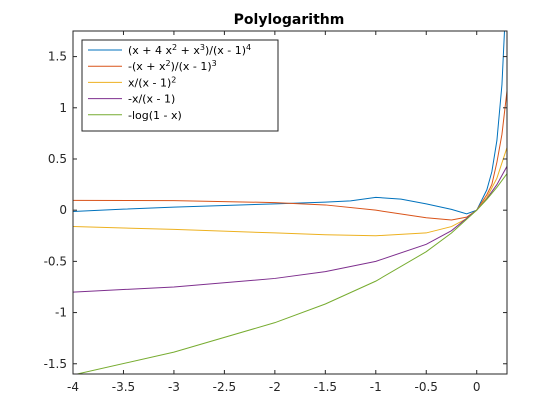 Image resolution: width=560 pixels, height=420 pixels. What do you see at coordinates (325, 387) in the screenshot?
I see `x-tick-label: -1.5` at bounding box center [325, 387].